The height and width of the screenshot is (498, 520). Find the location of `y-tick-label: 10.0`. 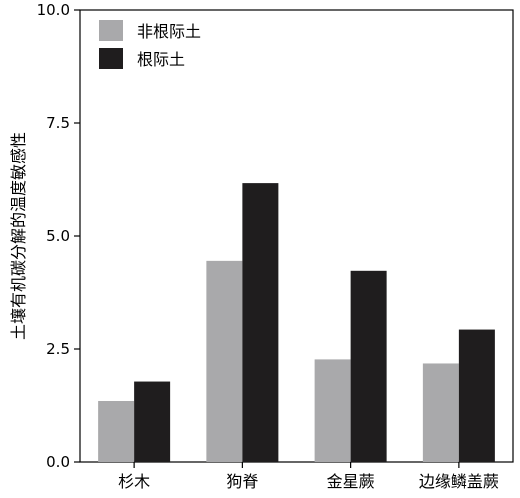

y-tick-label: 10.0 is located at coordinates (53, 10).